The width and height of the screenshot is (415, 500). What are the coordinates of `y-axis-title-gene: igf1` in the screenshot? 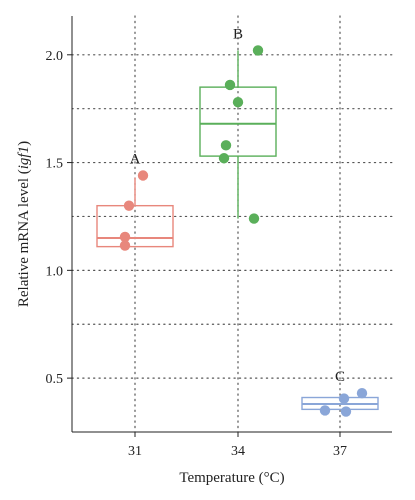 It's located at (24, 157).